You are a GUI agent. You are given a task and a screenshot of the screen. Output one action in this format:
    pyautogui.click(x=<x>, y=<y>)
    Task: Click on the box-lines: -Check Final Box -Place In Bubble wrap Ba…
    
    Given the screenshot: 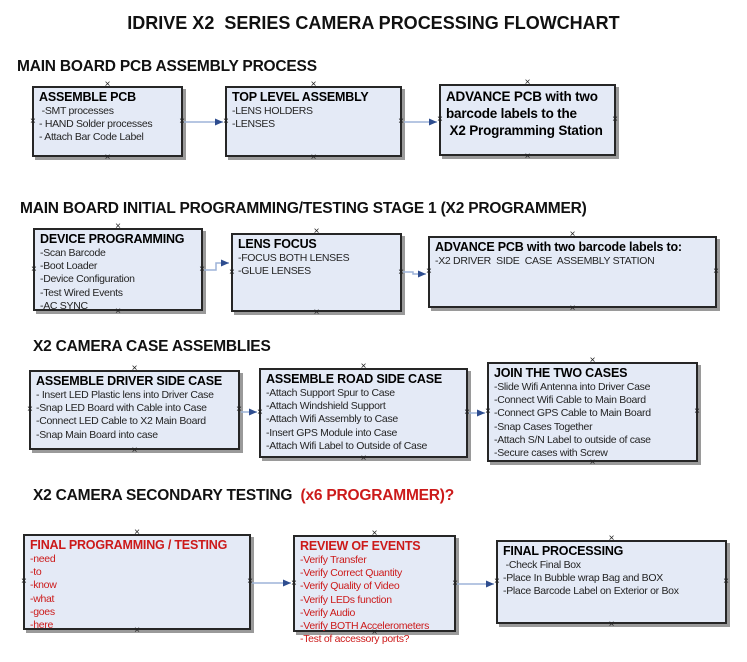 What is the action you would take?
    pyautogui.click(x=611, y=579)
    